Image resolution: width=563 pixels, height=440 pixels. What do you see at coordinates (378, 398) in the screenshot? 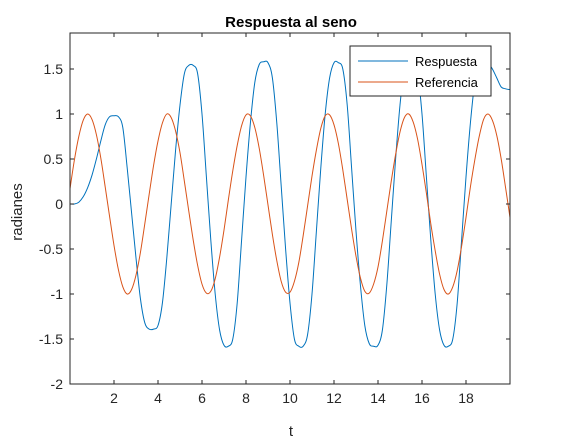
I see `x-tick-label: 14` at bounding box center [378, 398].